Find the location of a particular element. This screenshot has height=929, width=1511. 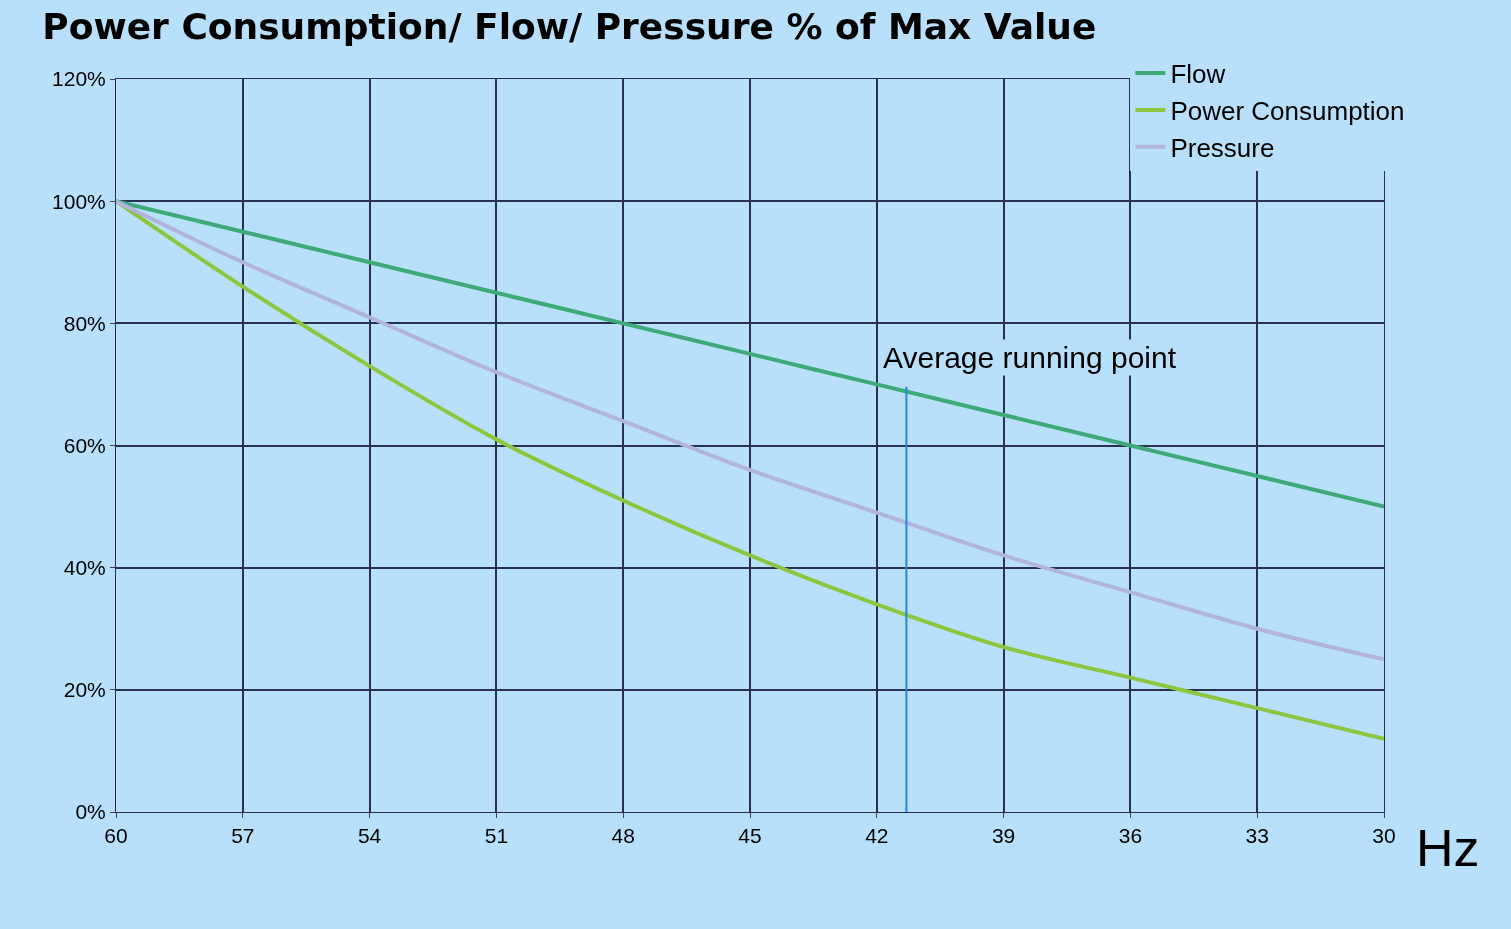

legend-label: Flow is located at coordinates (1198, 74).